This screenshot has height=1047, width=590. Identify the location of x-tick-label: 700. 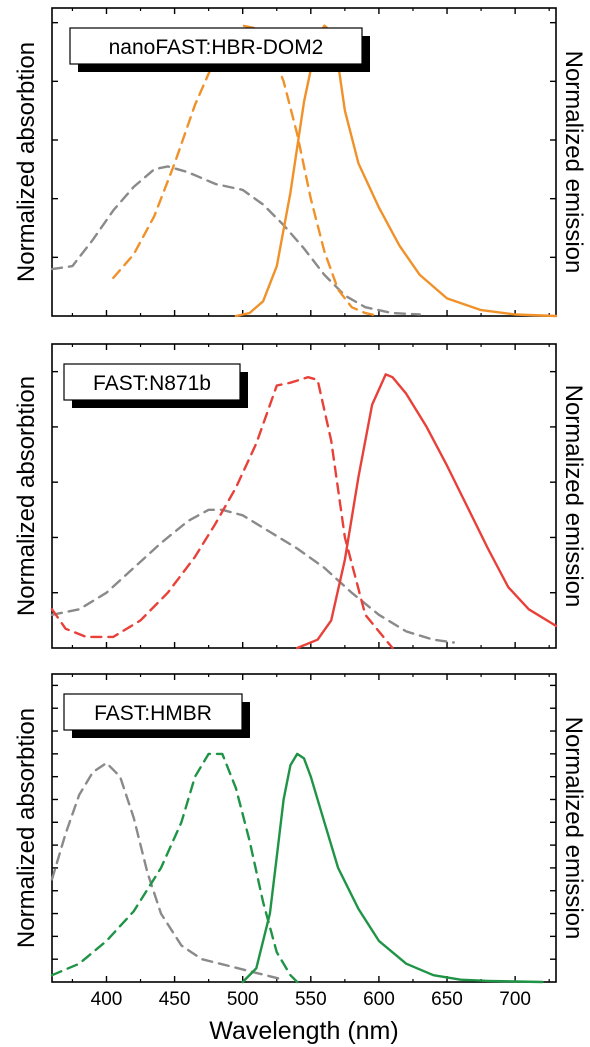
(515, 999).